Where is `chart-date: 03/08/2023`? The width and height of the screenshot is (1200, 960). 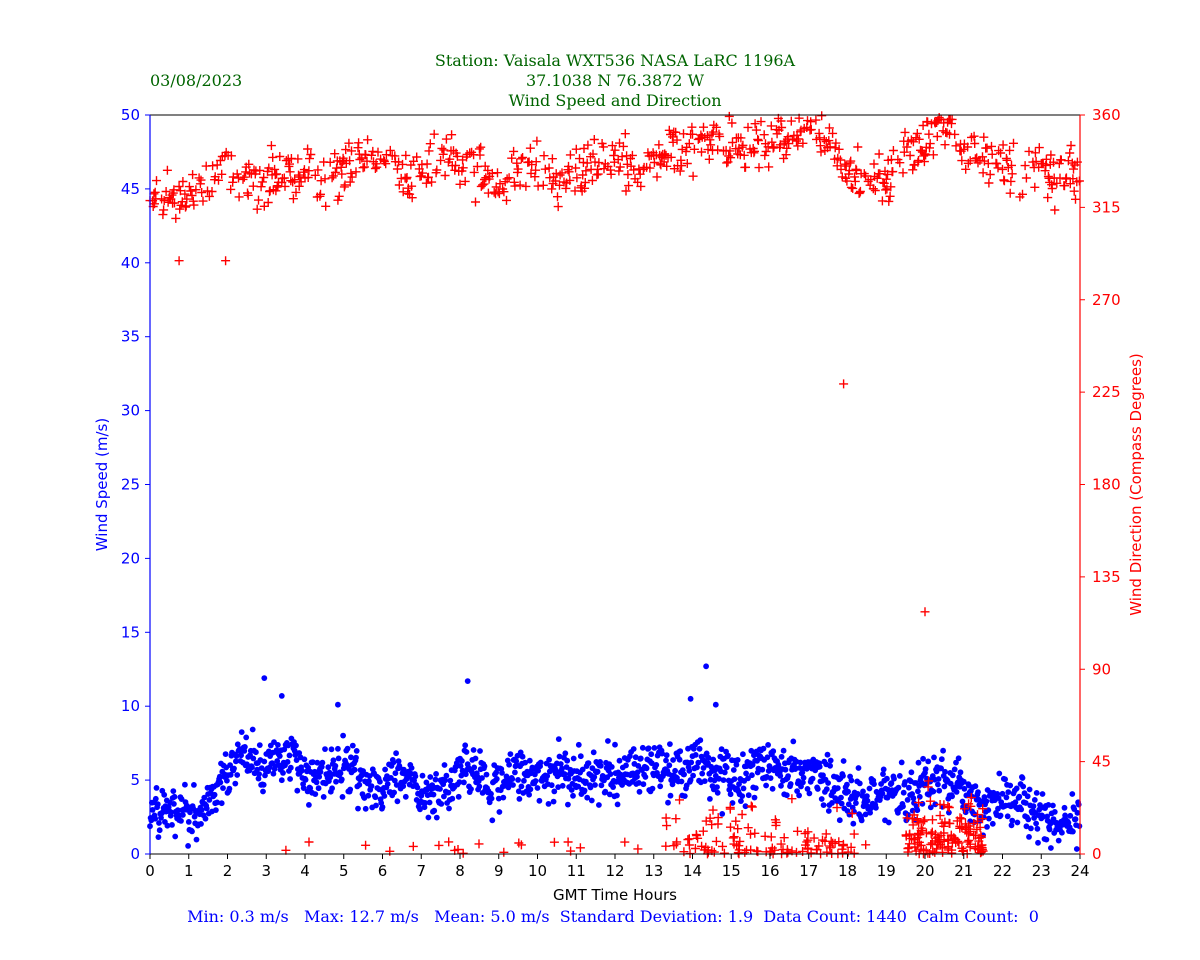
chart-date: 03/08/2023 is located at coordinates (196, 80).